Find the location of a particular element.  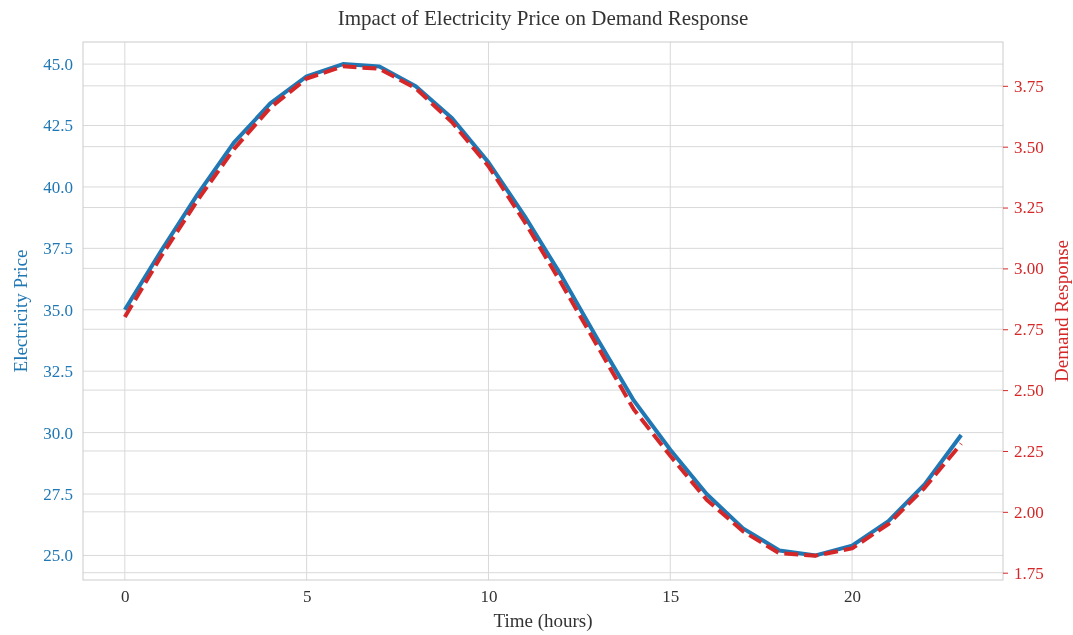

y2-tick-label: 3.75 is located at coordinates (1029, 86).